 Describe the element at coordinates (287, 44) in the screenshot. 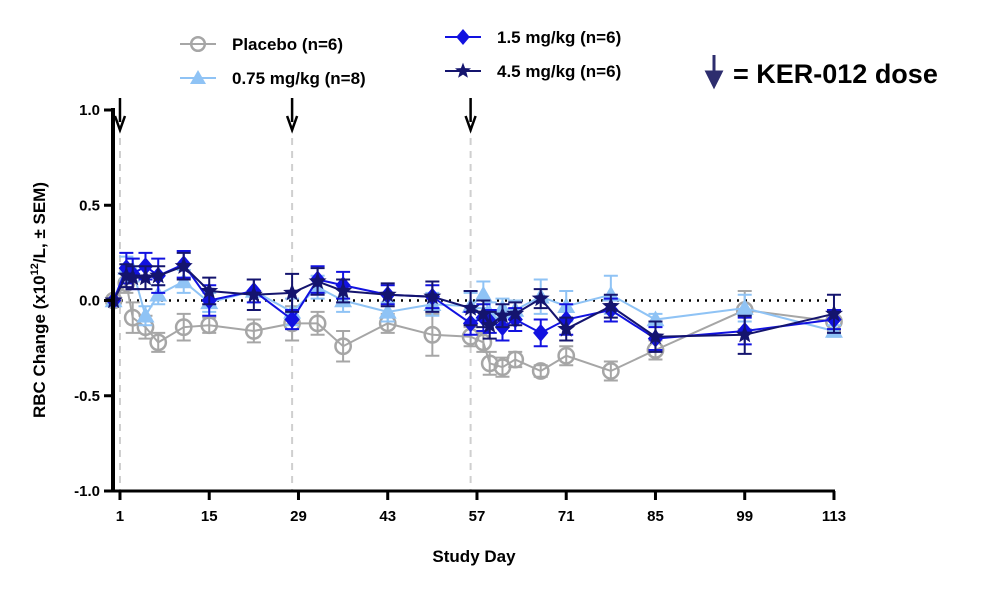

I see `legend-label: Placebo (n=6)` at that location.